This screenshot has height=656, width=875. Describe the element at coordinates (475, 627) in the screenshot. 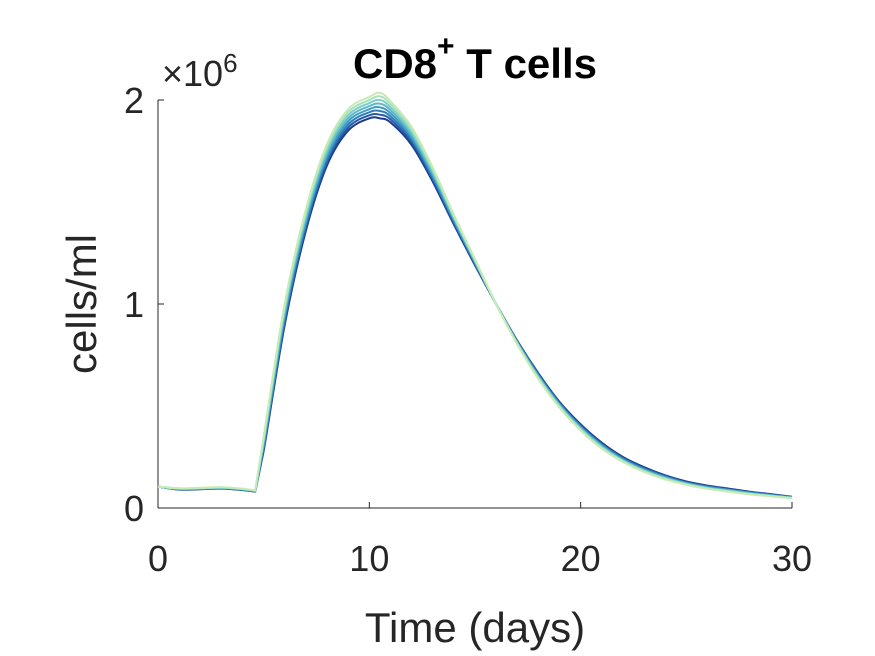

I see `x-axis-label: Time (days)` at that location.